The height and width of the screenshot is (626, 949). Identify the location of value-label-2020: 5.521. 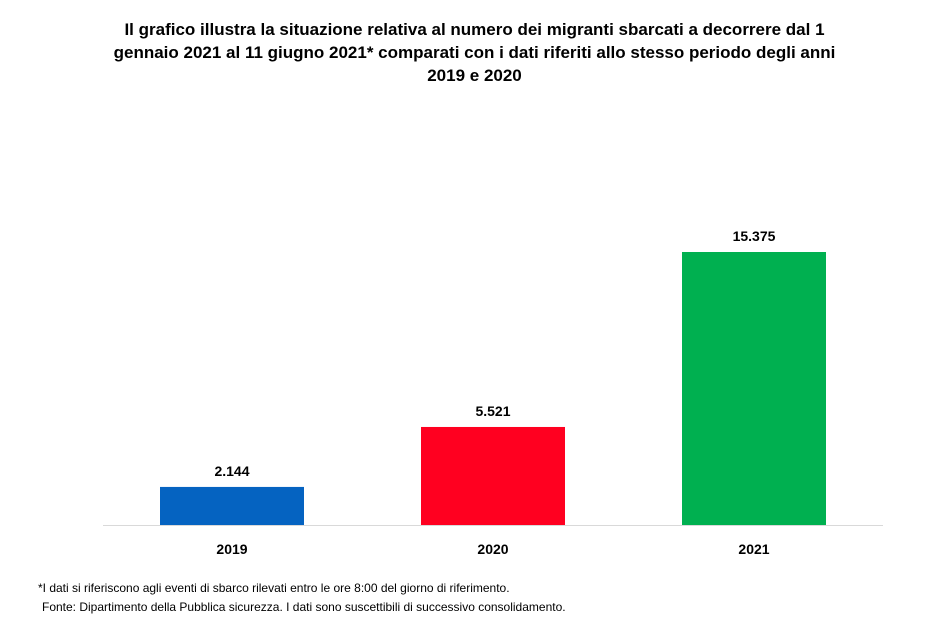
(492, 411).